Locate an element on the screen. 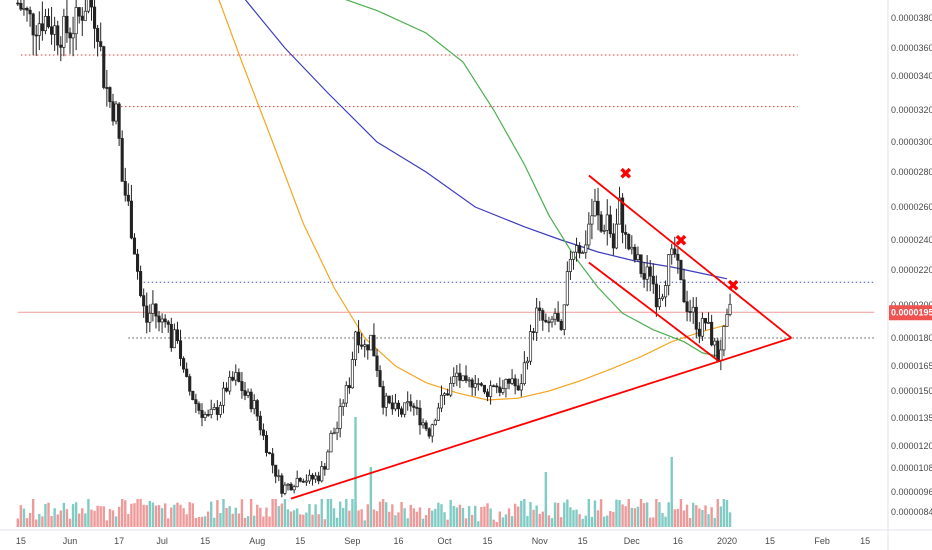 The height and width of the screenshot is (550, 932). x-tick-label: 15 is located at coordinates (205, 541).